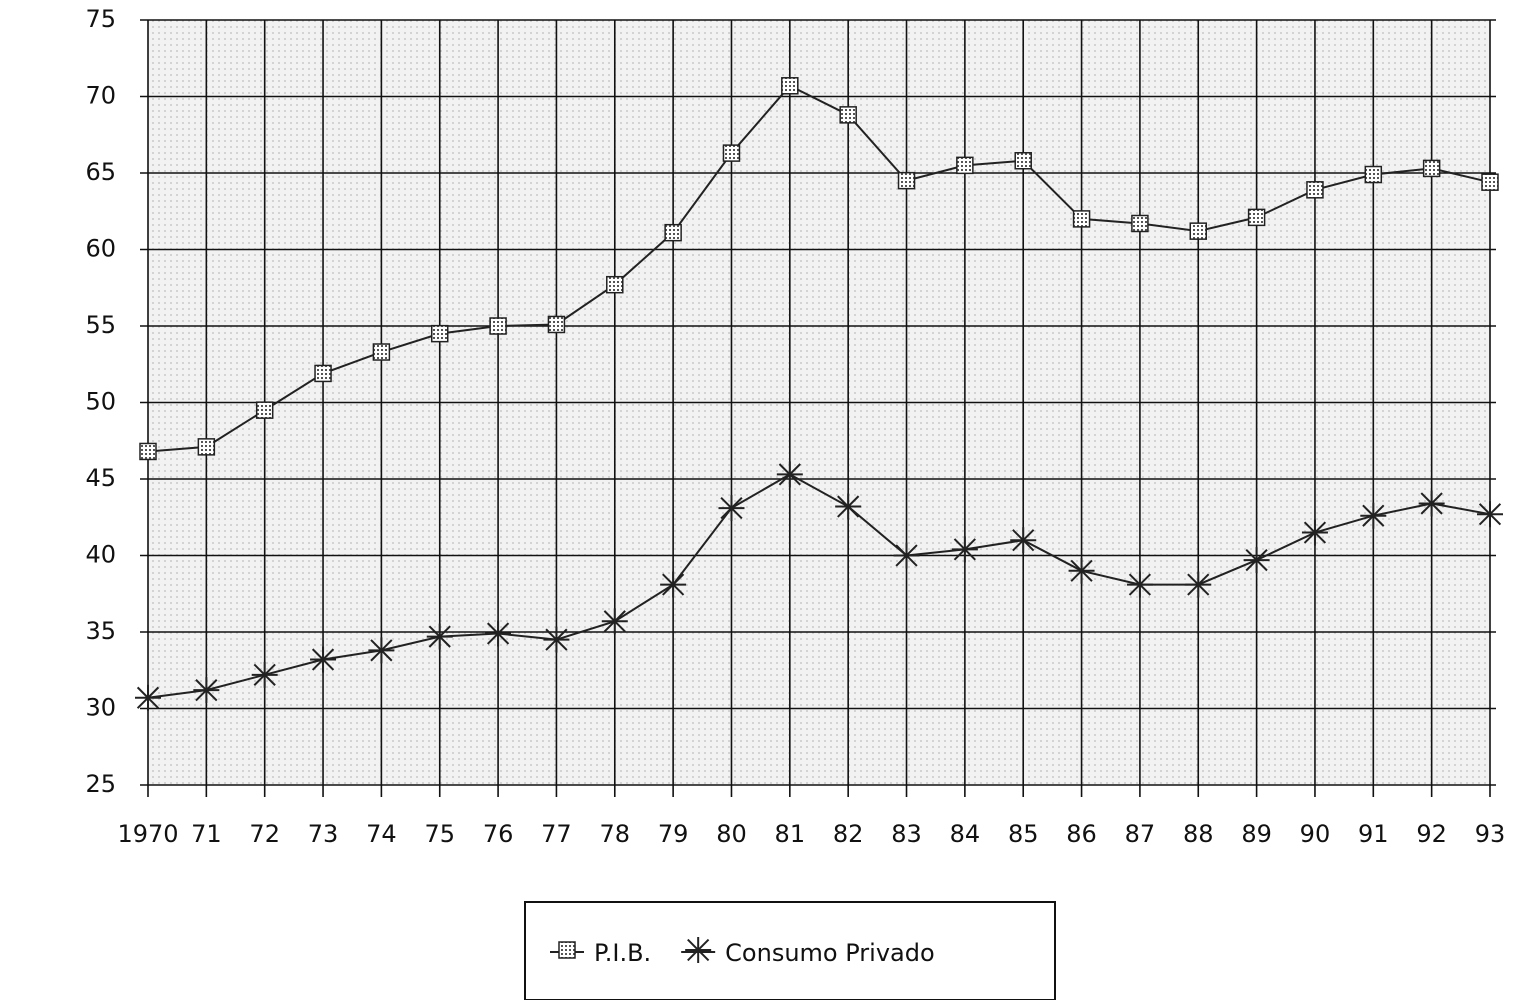 This screenshot has height=1000, width=1514. I want to click on y-tick-label: 30, so click(100, 708).